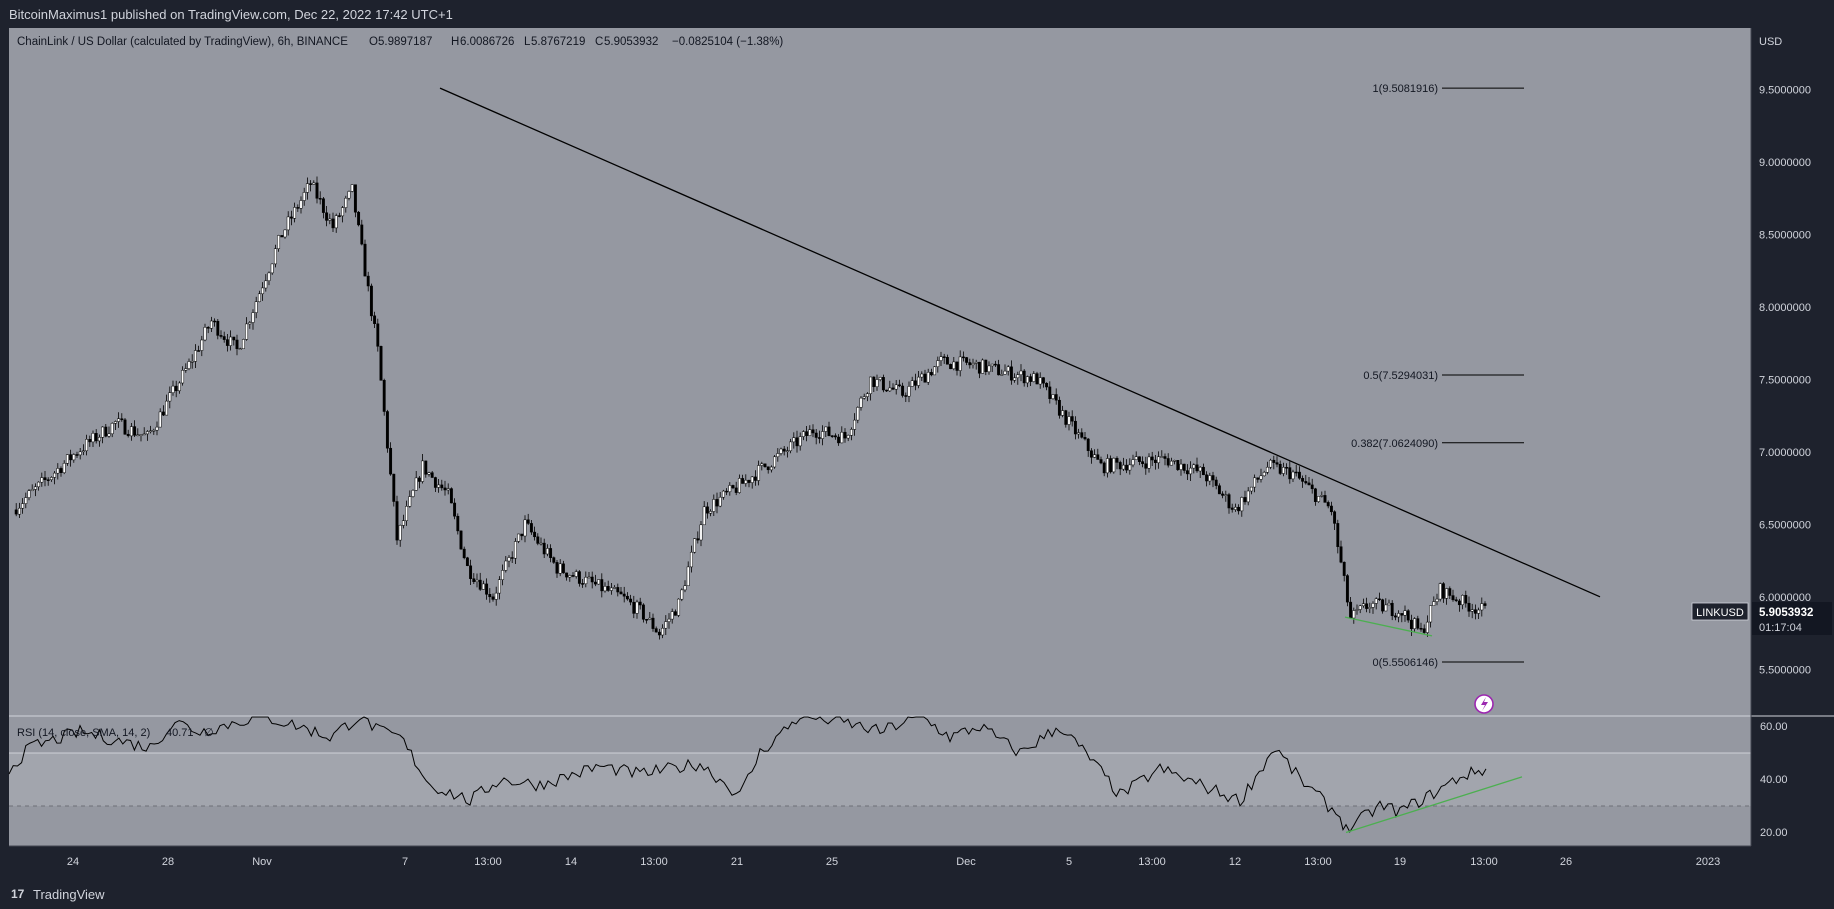  I want to click on price-tick: 9.5000000, so click(1785, 90).